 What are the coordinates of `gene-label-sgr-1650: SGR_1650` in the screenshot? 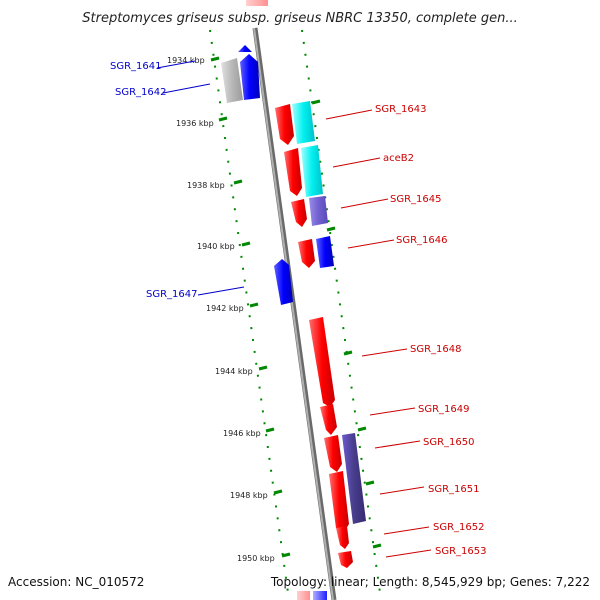 It's located at (449, 442).